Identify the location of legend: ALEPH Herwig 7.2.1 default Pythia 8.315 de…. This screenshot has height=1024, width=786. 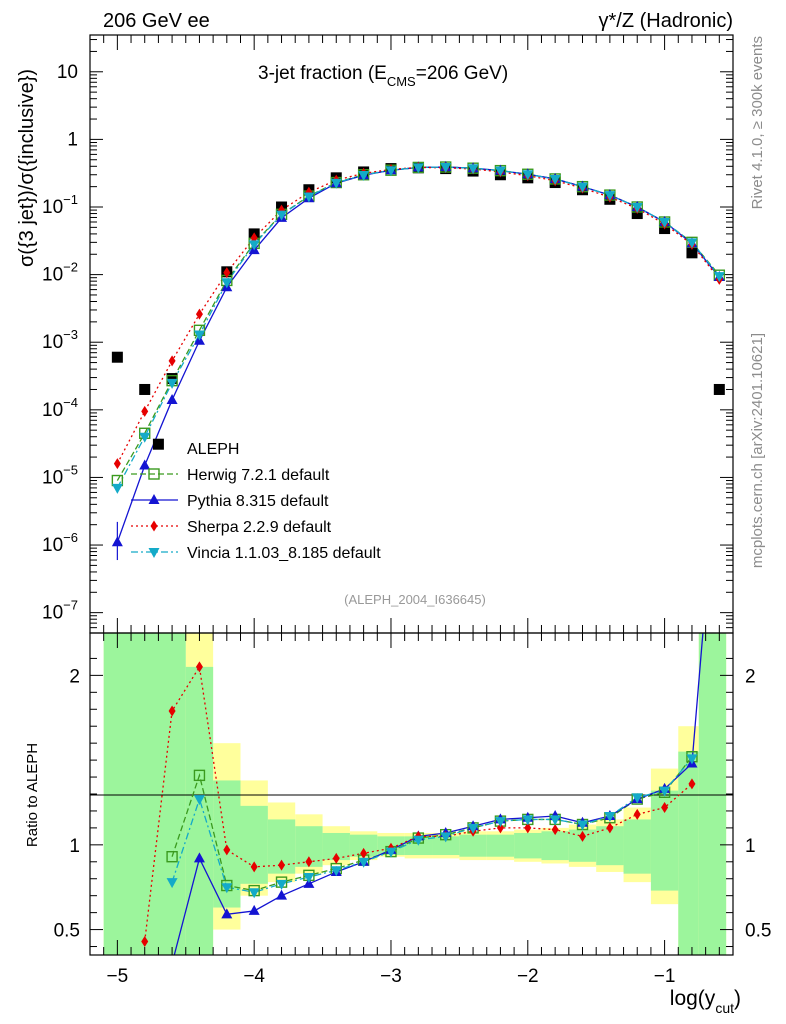
(256, 501).